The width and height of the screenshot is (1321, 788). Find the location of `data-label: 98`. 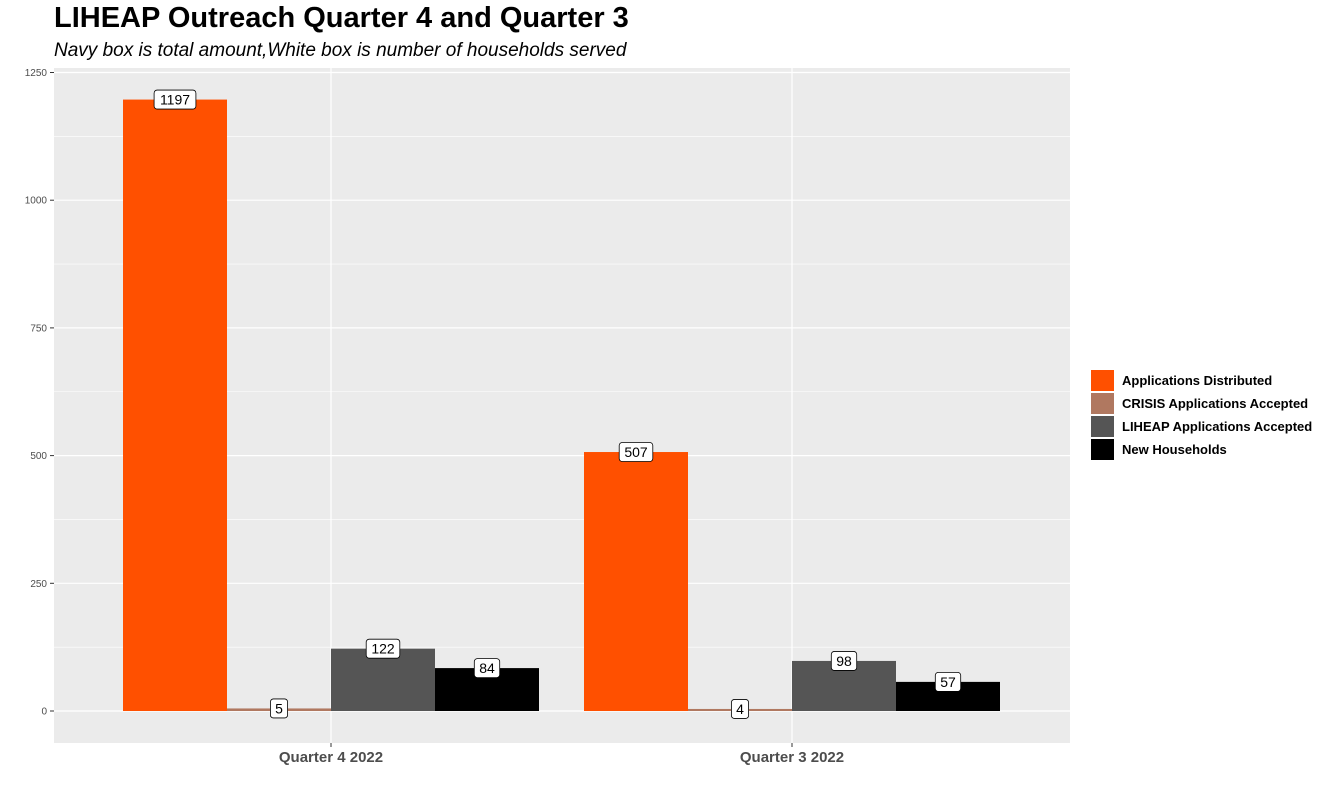

data-label: 98 is located at coordinates (844, 661).